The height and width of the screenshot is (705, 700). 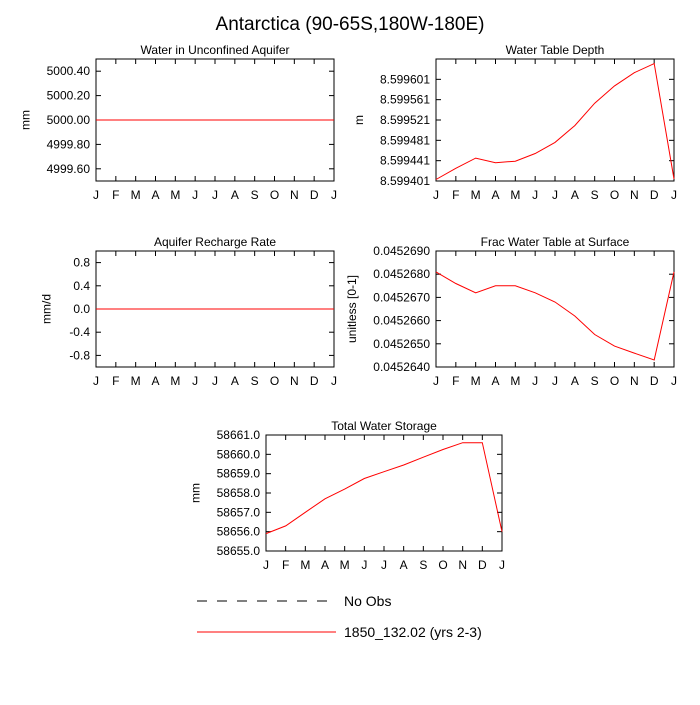 I want to click on y-tick-label: 8.599601, so click(x=405, y=79).